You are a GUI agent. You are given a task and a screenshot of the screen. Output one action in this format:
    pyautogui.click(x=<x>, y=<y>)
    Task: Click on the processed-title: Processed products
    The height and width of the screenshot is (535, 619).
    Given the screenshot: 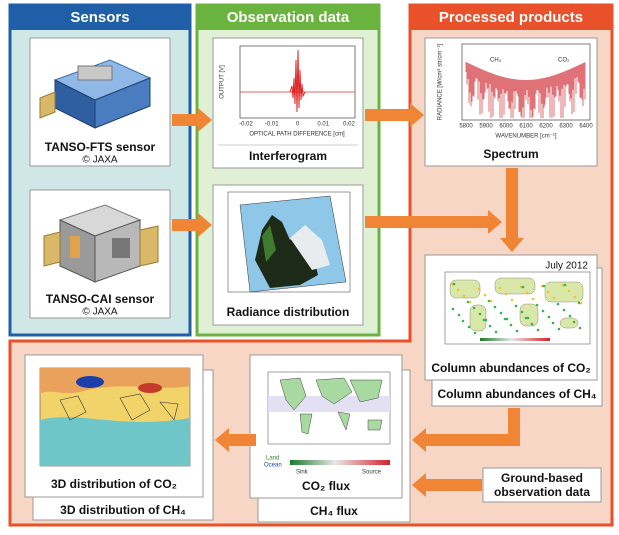 What is the action you would take?
    pyautogui.click(x=511, y=17)
    